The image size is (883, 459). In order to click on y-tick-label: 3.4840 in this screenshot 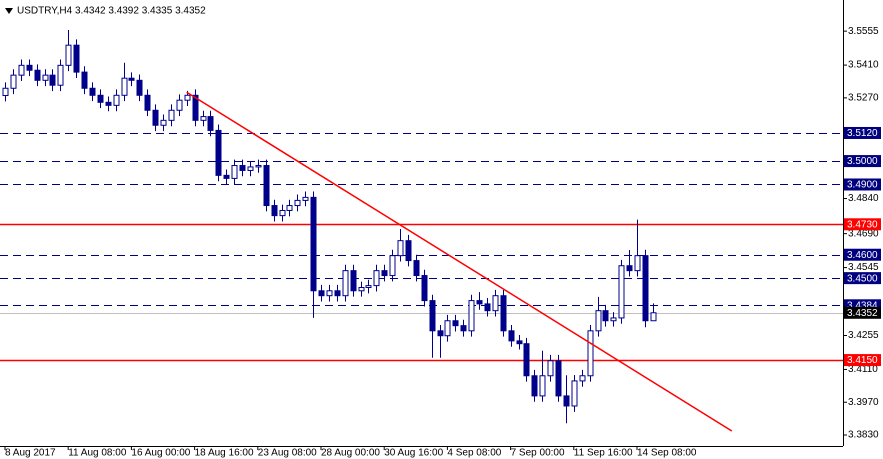, I will do `click(863, 198)`.